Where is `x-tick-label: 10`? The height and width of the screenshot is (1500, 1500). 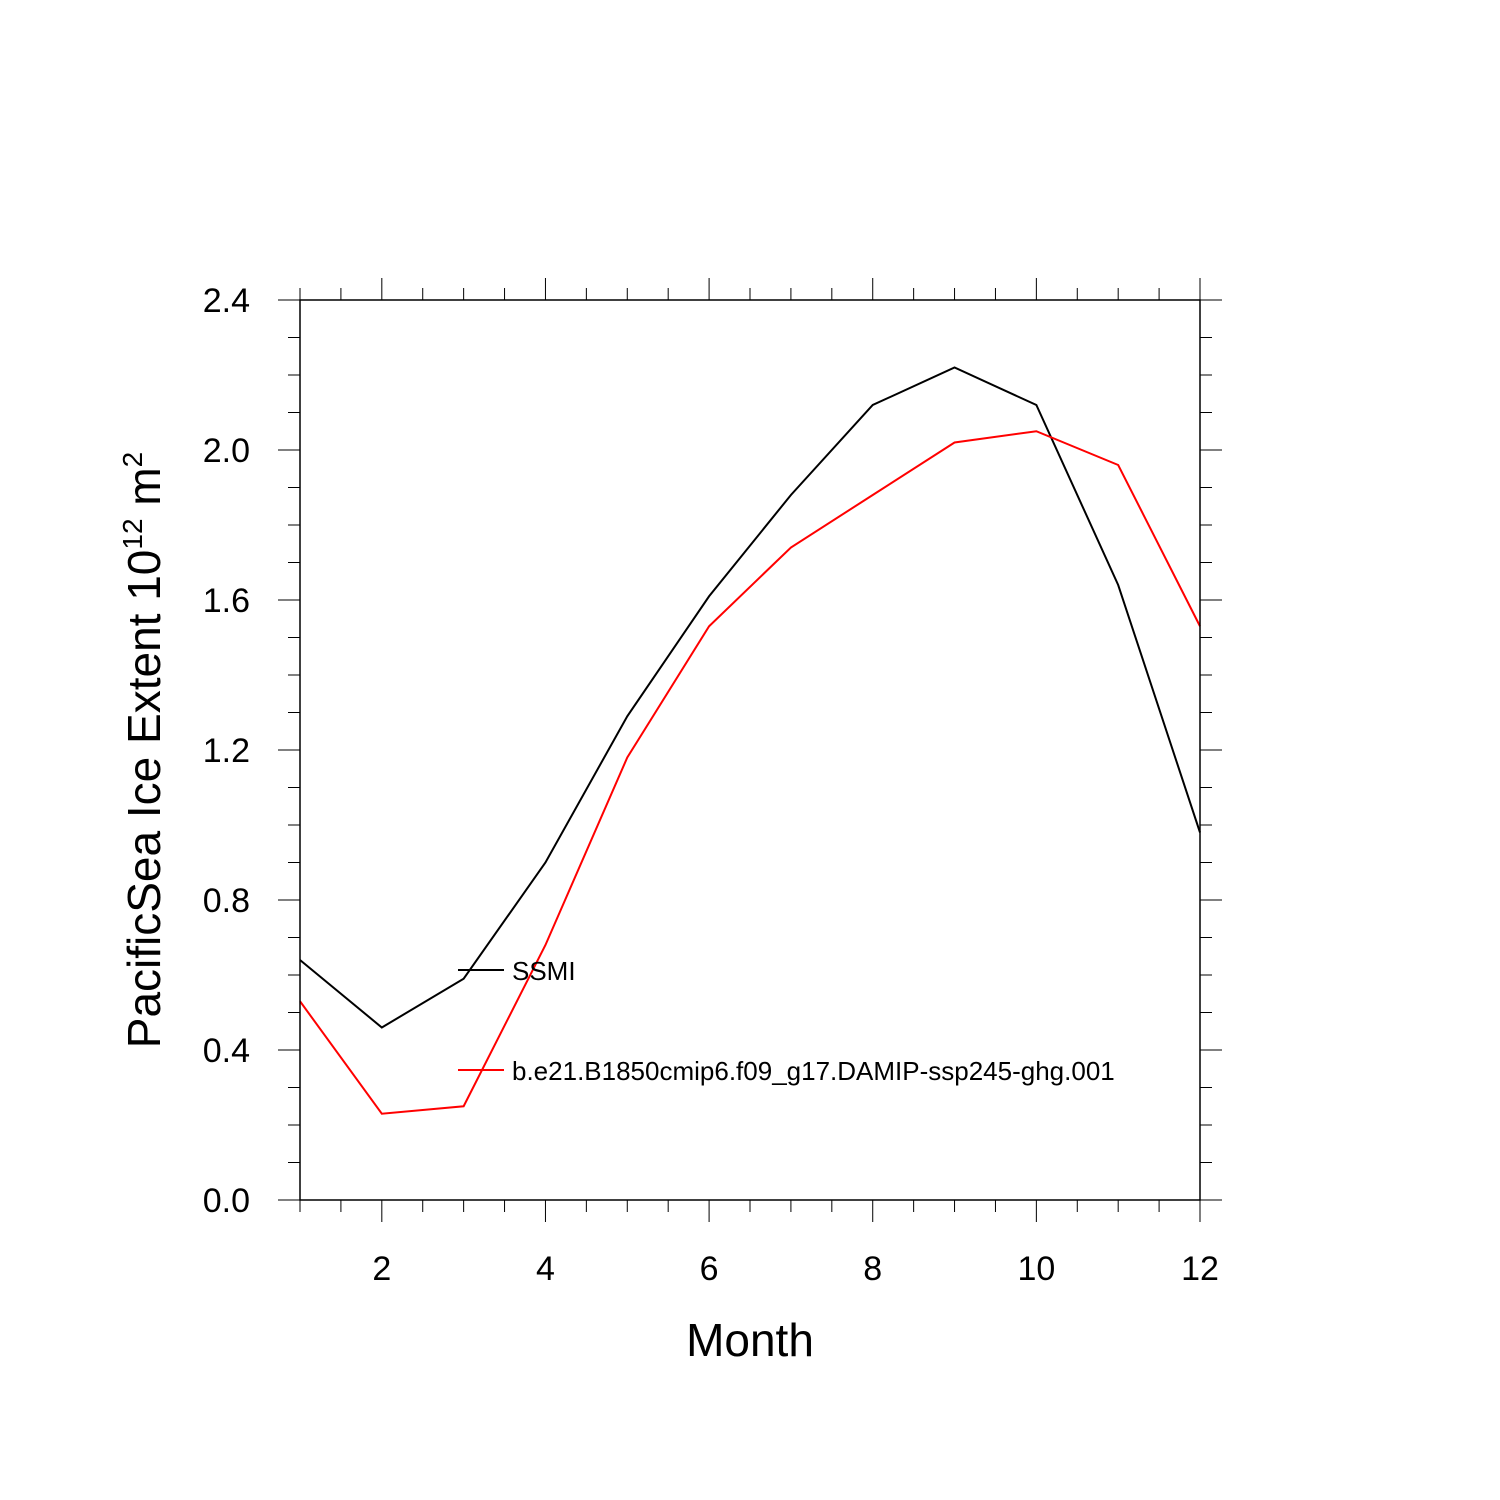 x-tick-label: 10 is located at coordinates (1036, 1269).